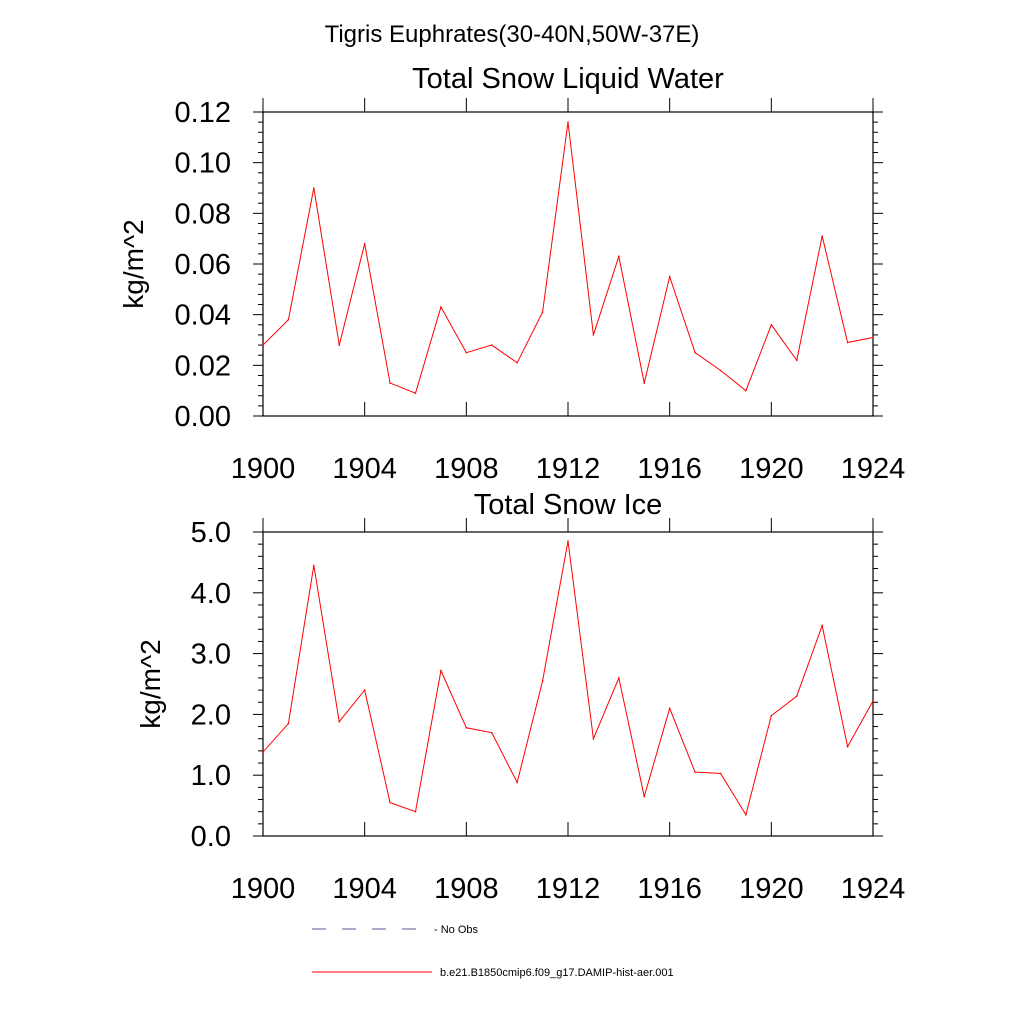 The height and width of the screenshot is (1024, 1024). What do you see at coordinates (211, 715) in the screenshot?
I see `y-tick-label: 2.0` at bounding box center [211, 715].